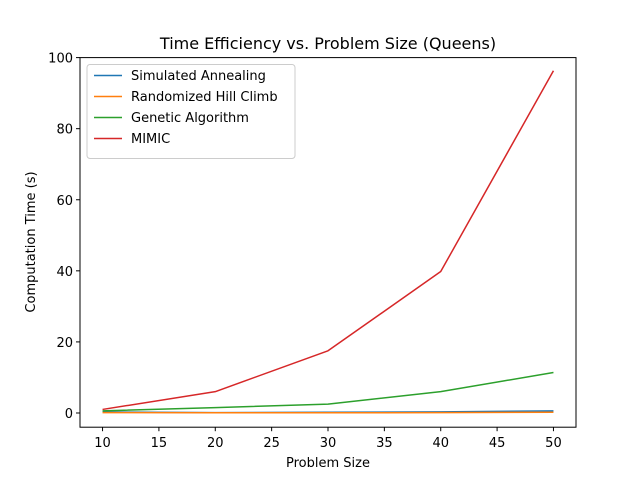  Describe the element at coordinates (150, 139) in the screenshot. I see `legend-label: MIMIC` at that location.